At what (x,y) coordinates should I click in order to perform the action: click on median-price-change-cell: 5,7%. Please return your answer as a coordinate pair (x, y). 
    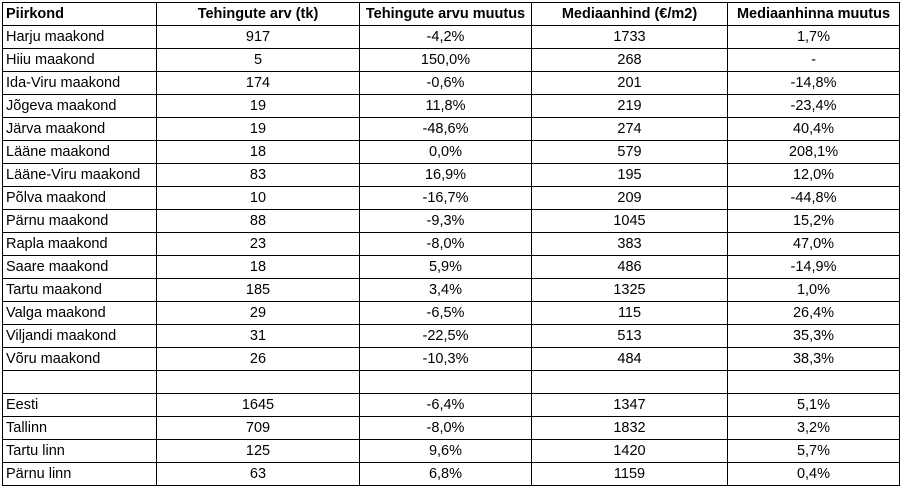
    Looking at the image, I should click on (813, 451).